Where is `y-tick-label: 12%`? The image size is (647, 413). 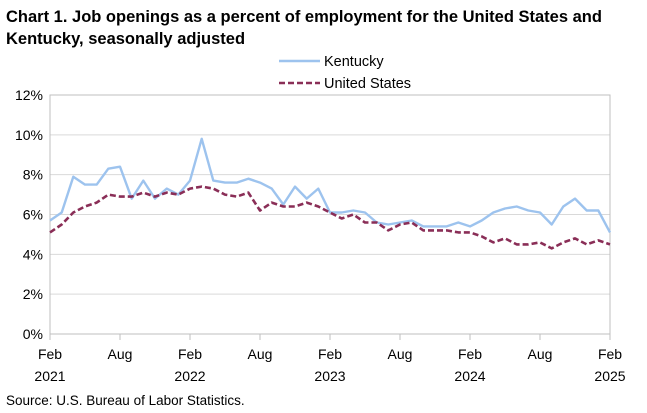 y-tick-label: 12% is located at coordinates (29, 95).